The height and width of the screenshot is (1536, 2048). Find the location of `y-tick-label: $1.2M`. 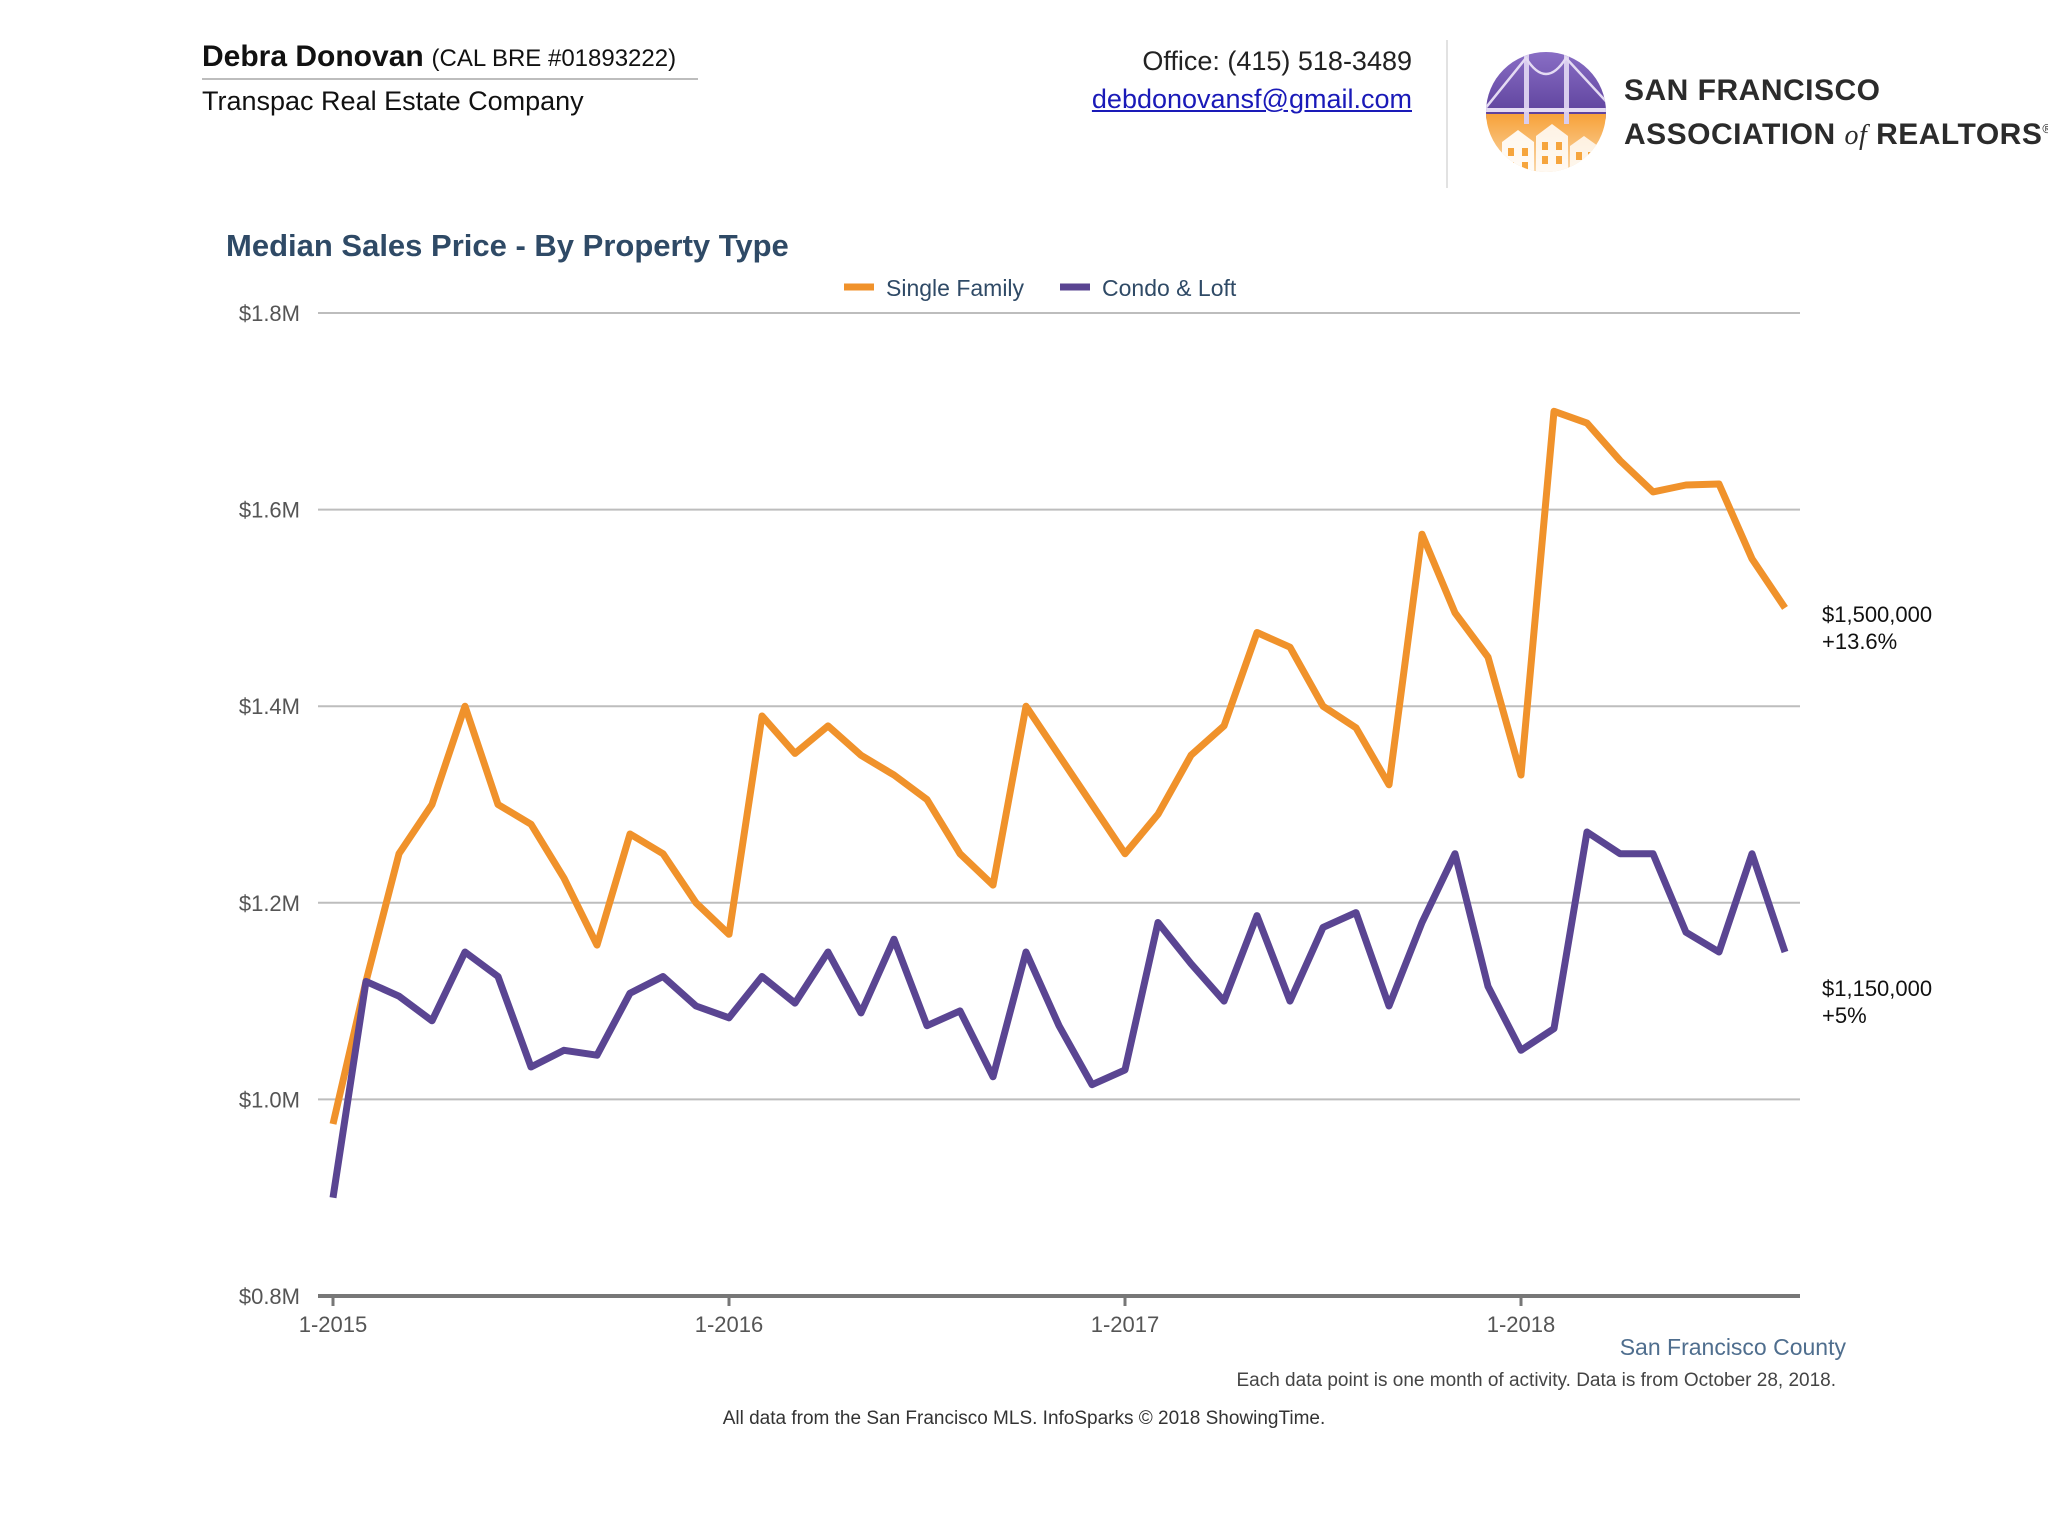

y-tick-label: $1.2M is located at coordinates (269, 903).